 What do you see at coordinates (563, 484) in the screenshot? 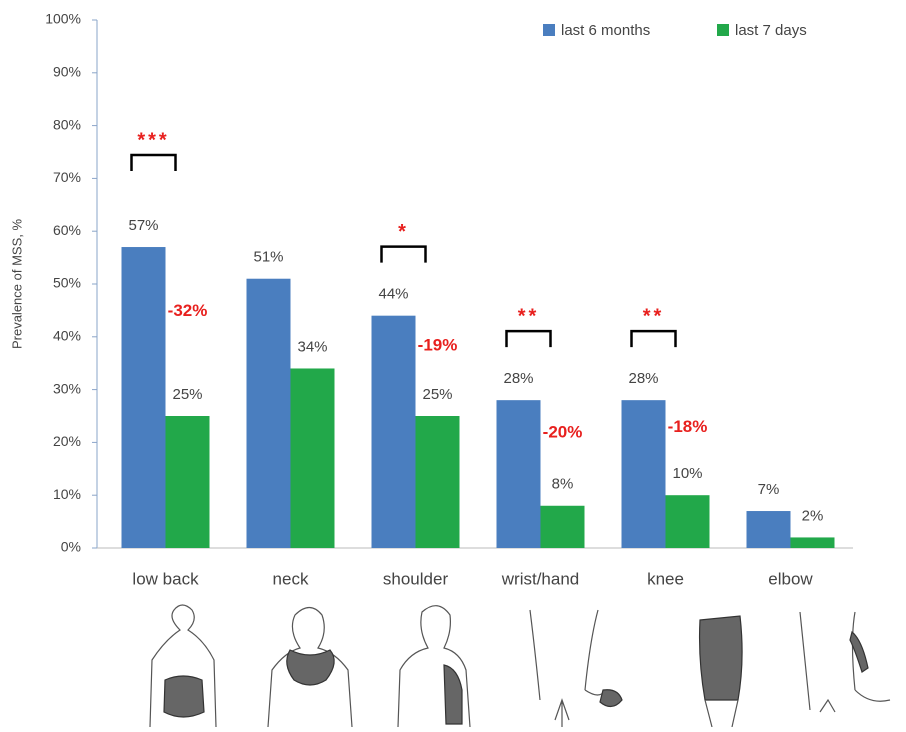
I see `value-label: 8%` at bounding box center [563, 484].